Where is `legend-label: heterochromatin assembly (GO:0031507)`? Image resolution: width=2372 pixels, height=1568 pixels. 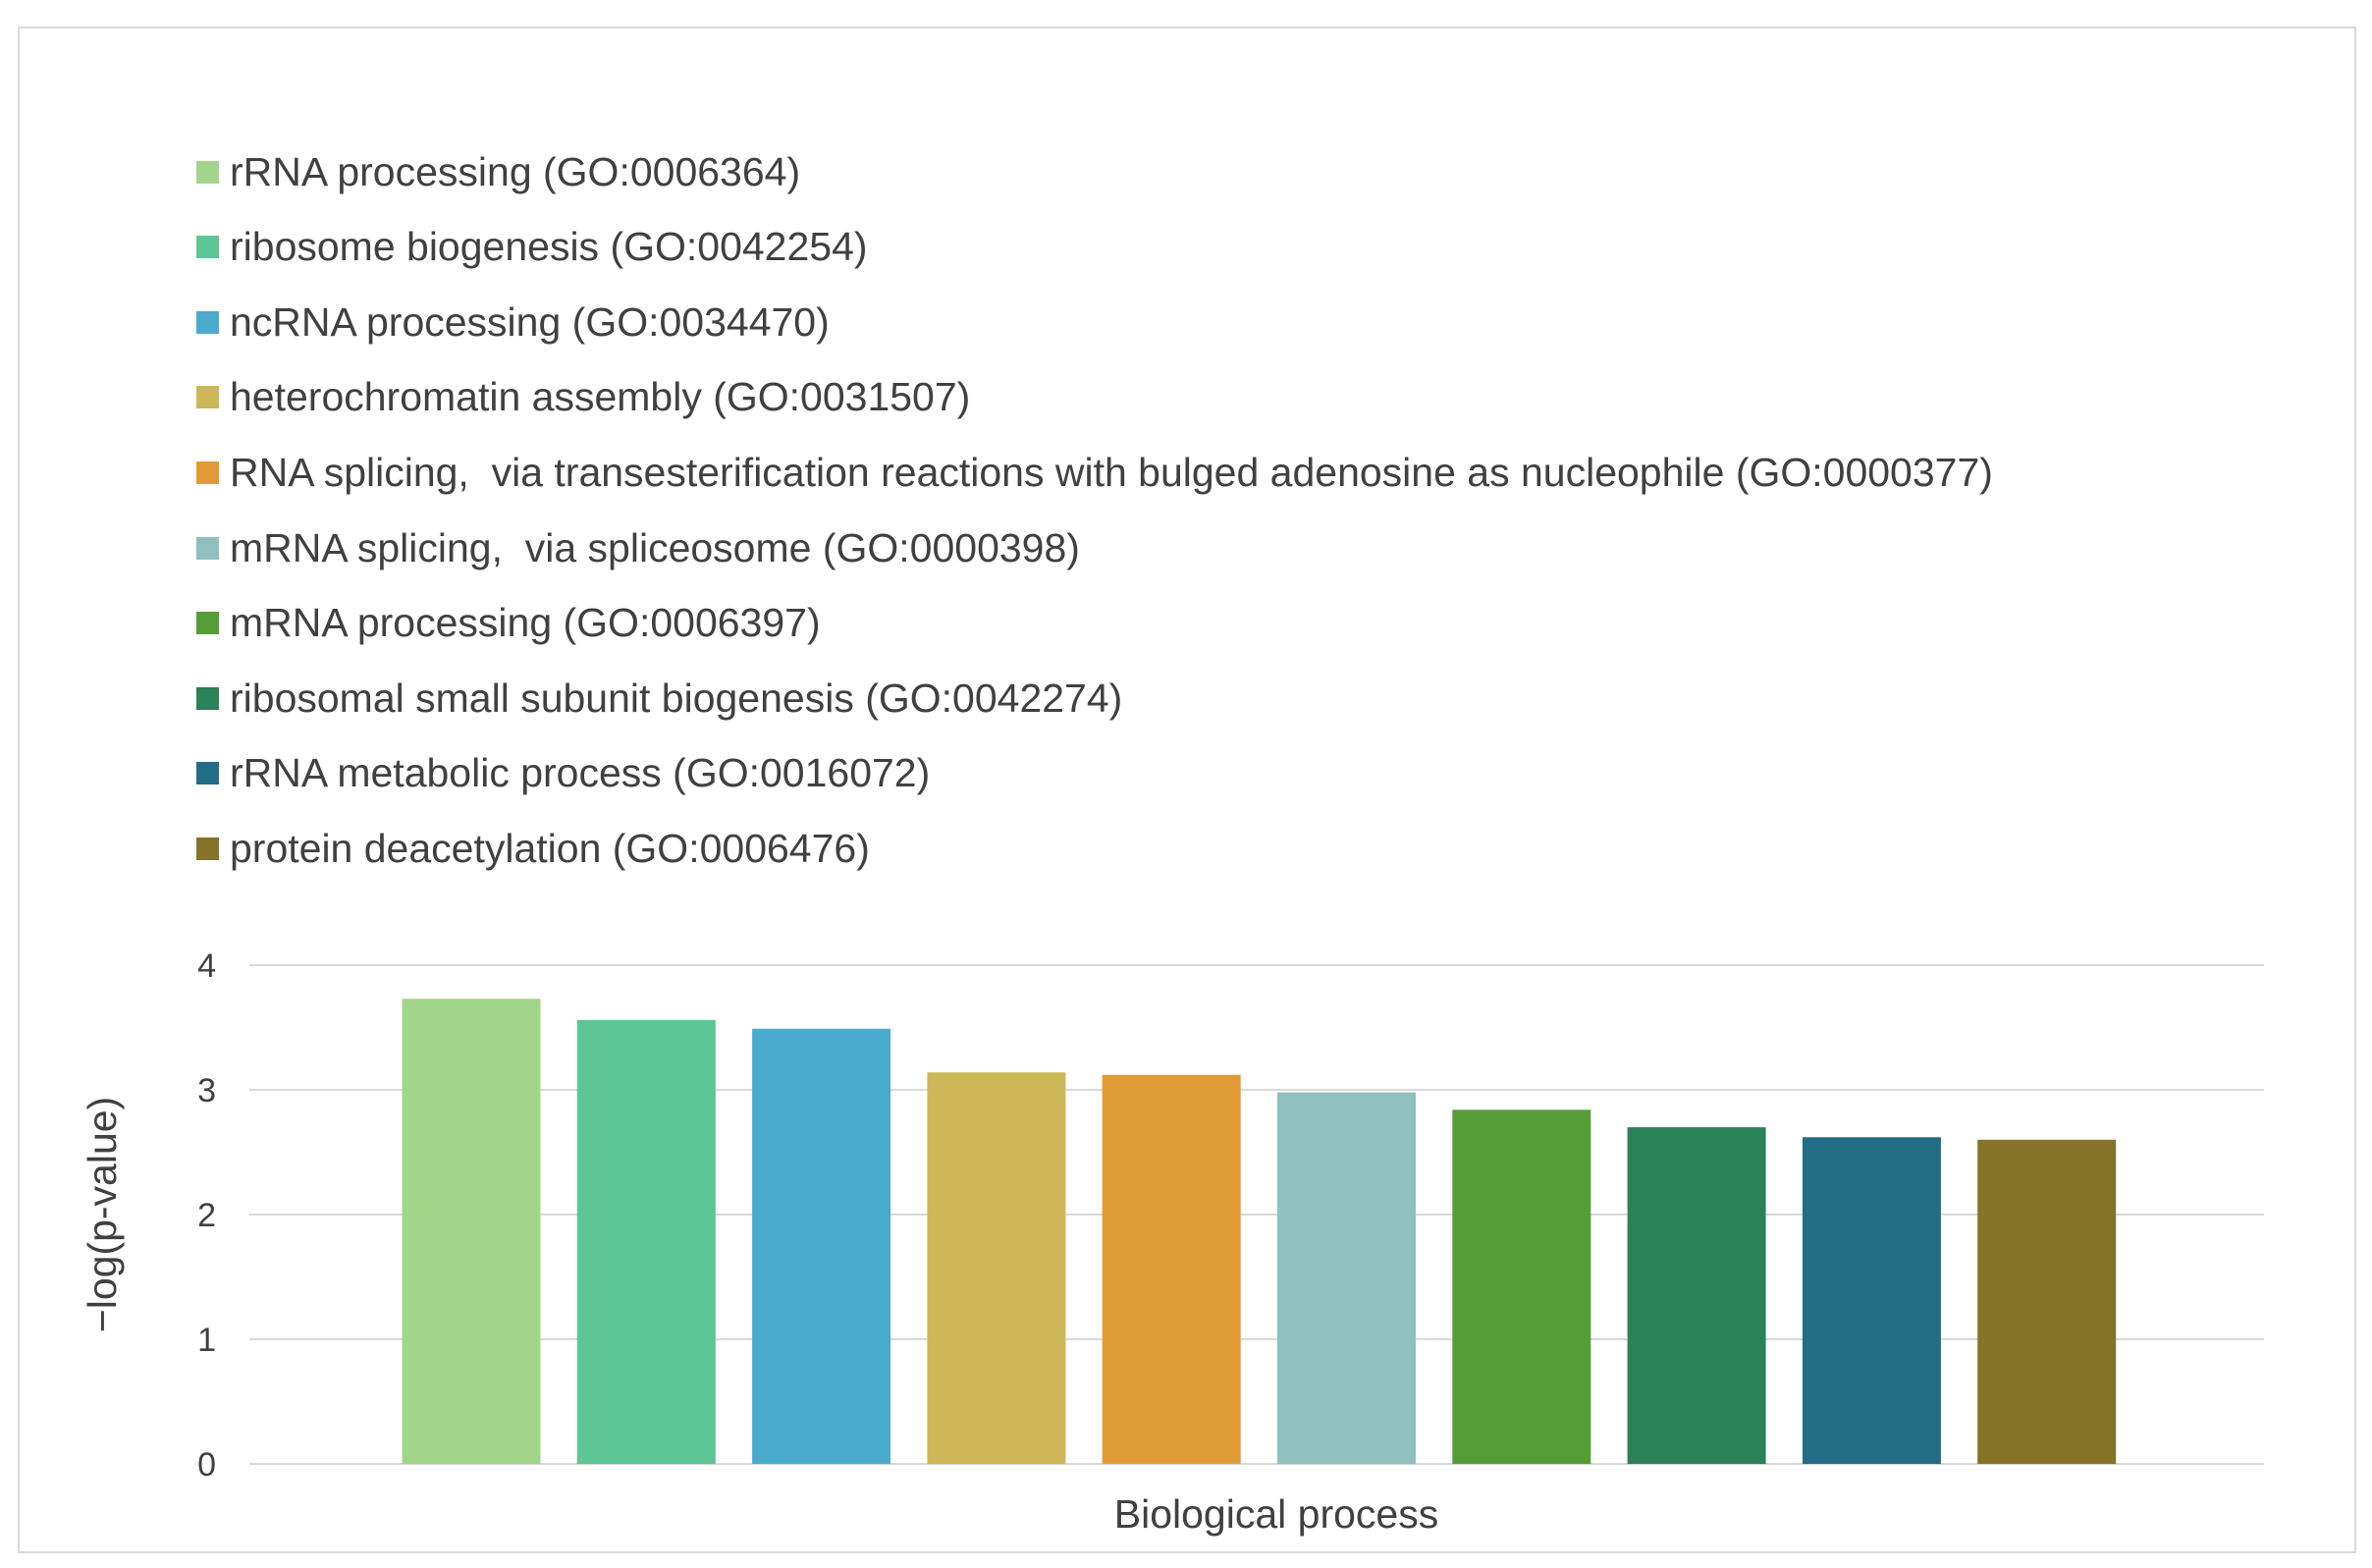 legend-label: heterochromatin assembly (GO:0031507) is located at coordinates (600, 397).